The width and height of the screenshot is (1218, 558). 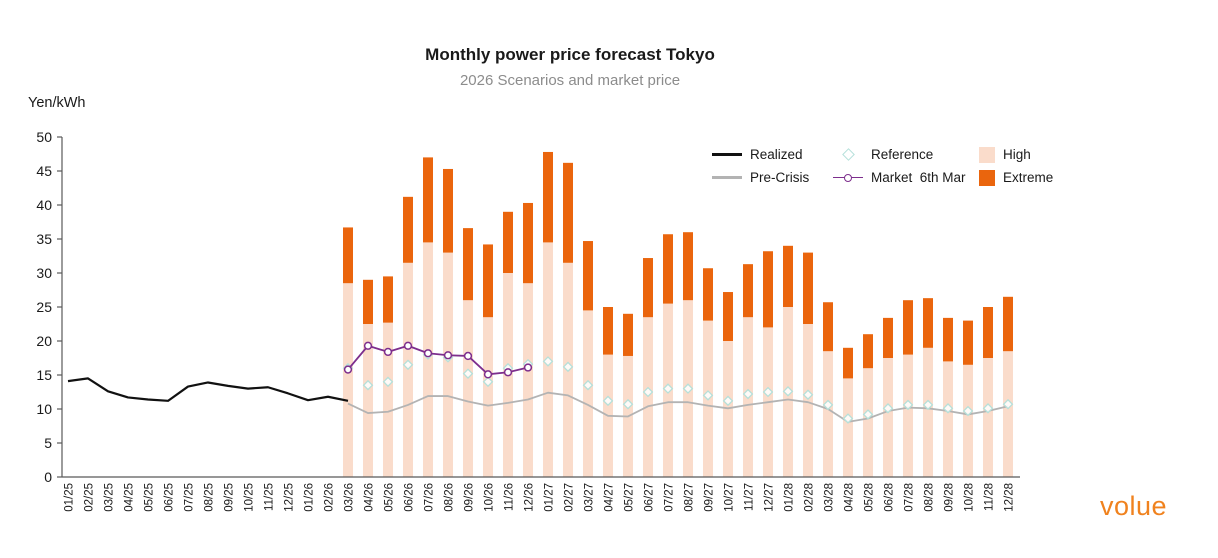 I want to click on x-tick-label: 09/28, so click(x=950, y=497).